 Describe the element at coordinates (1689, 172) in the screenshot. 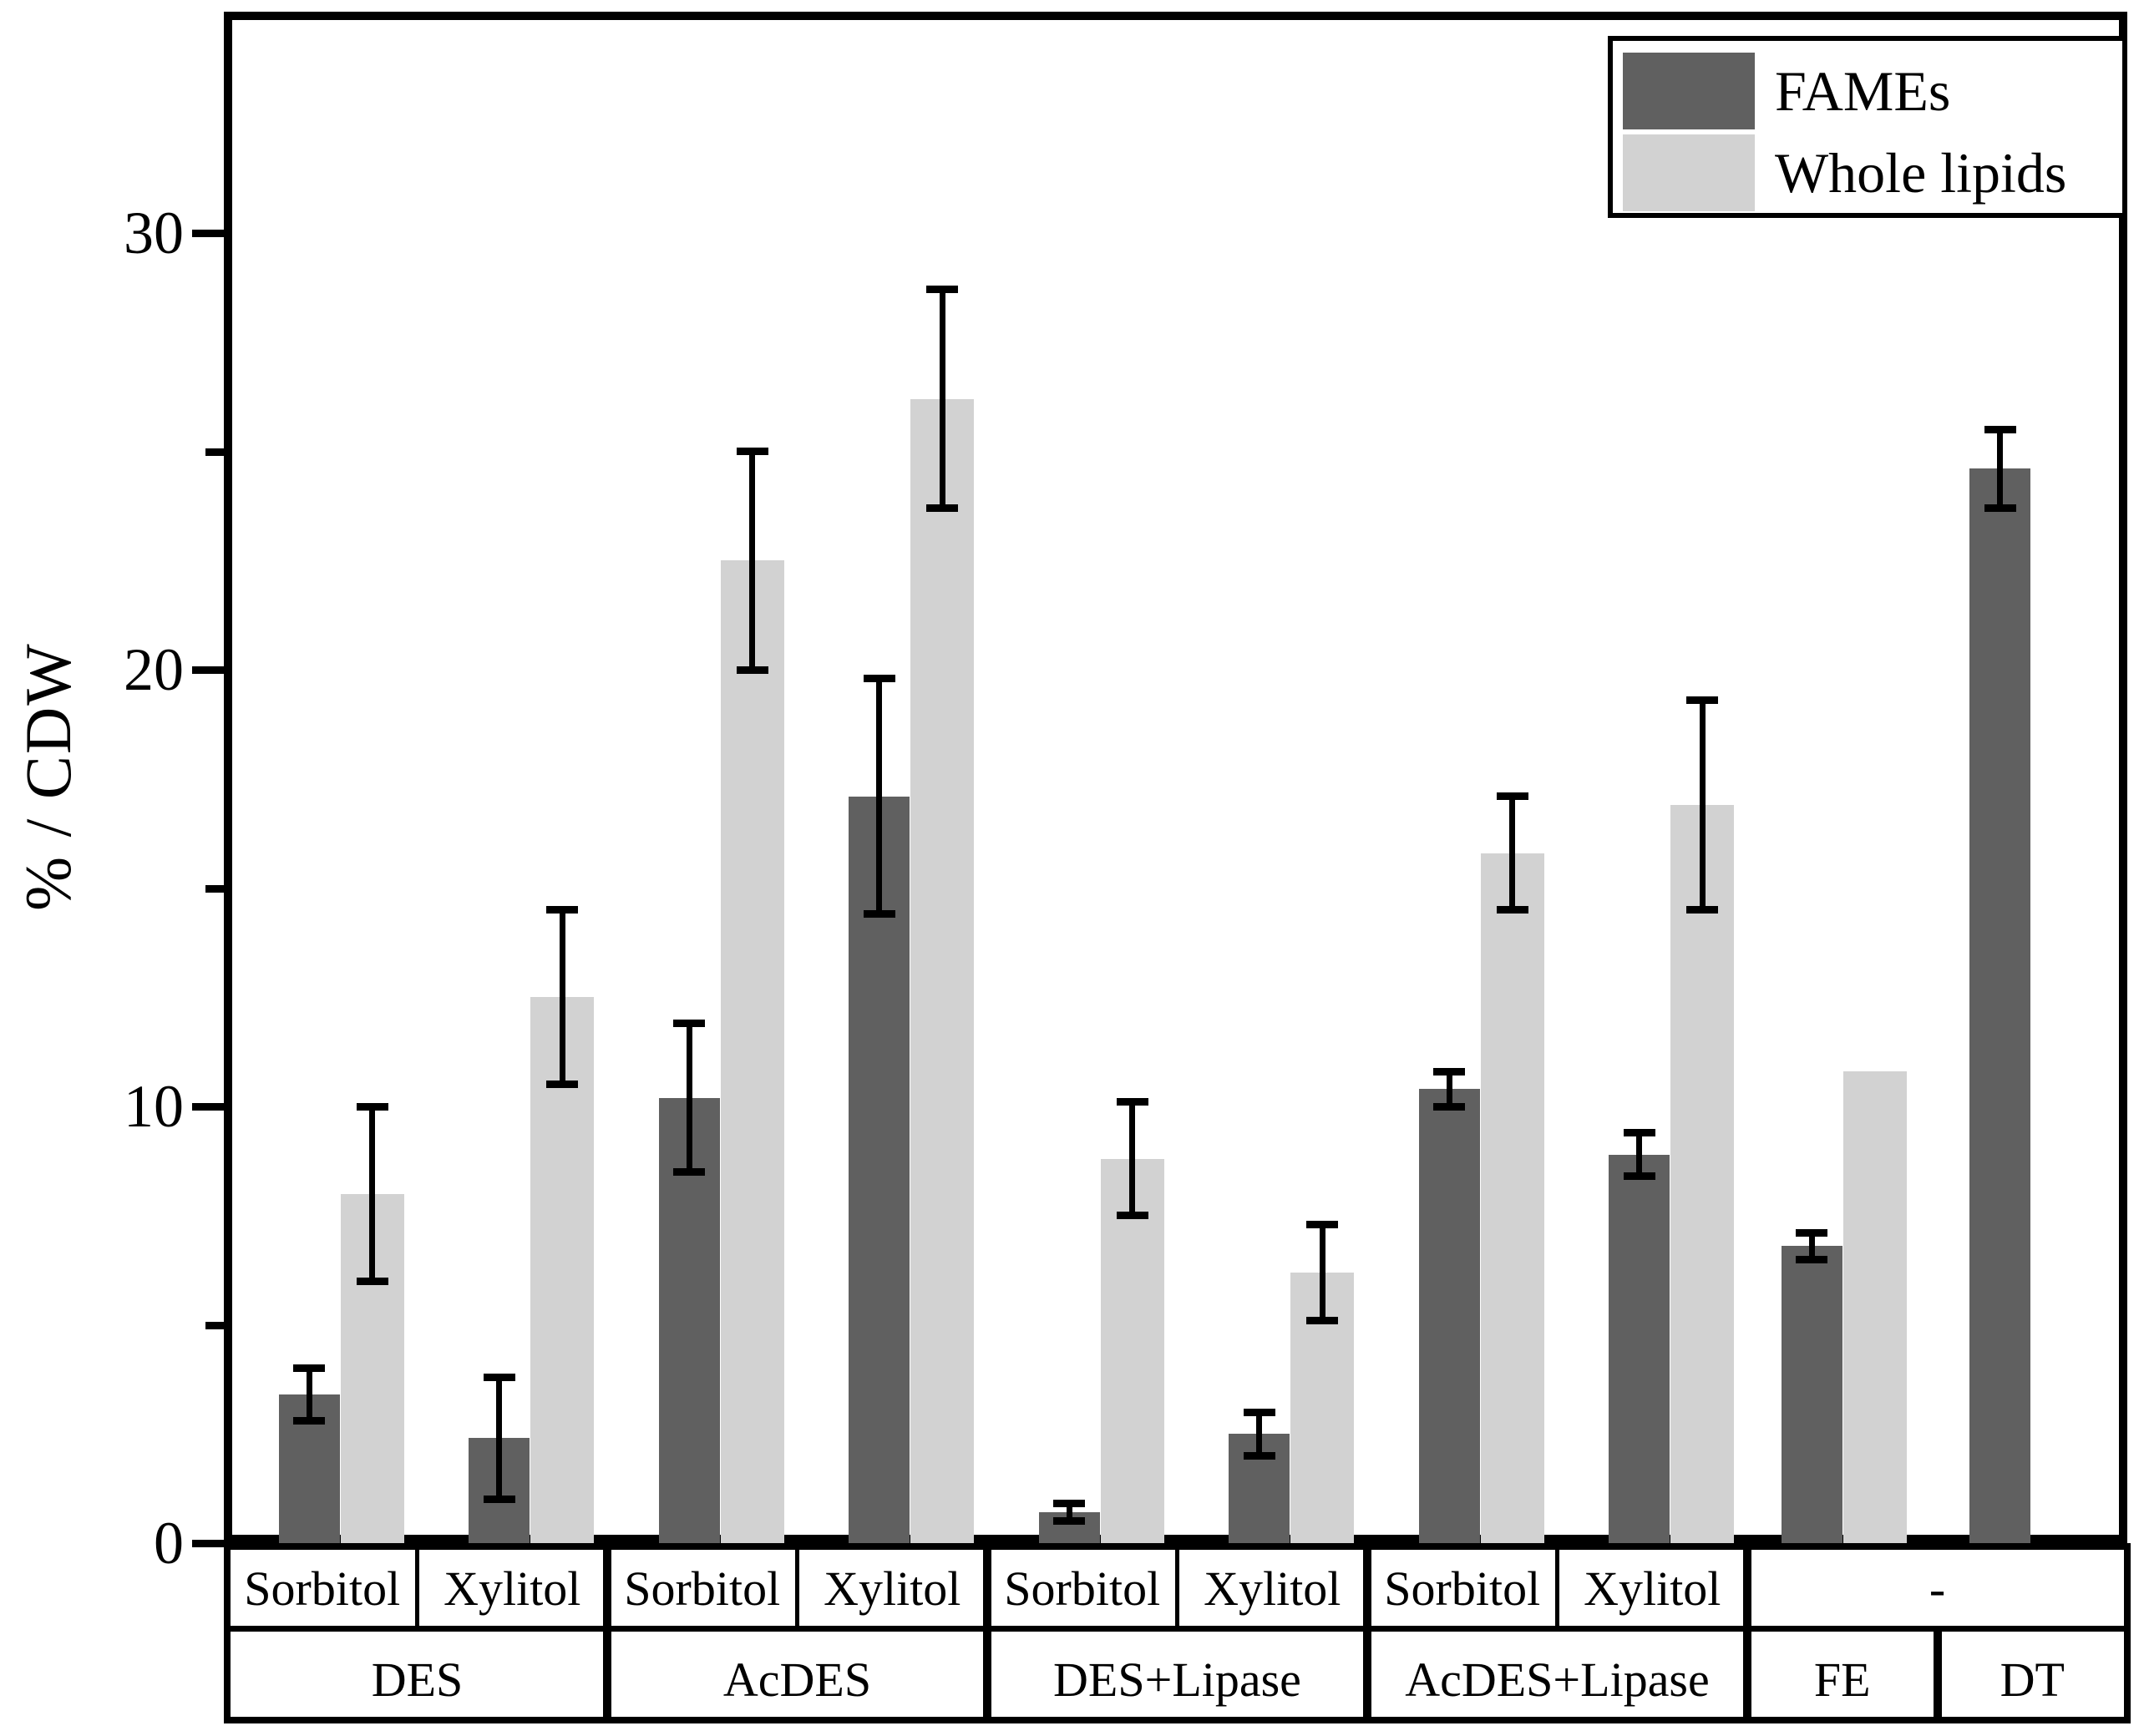

I see `legend-swatch-whole-lipids-icon` at that location.